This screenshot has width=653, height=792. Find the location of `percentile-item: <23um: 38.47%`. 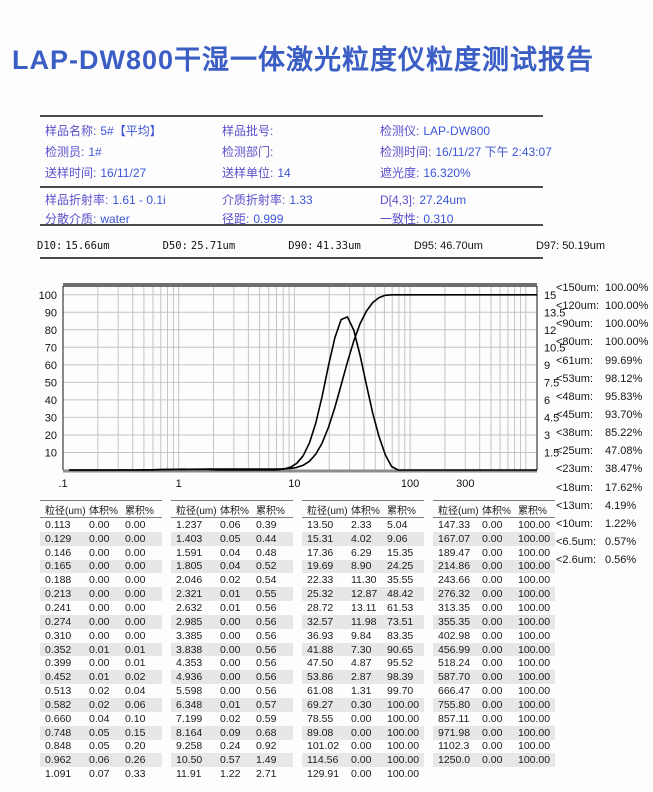

percentile-item: <23um: 38.47% is located at coordinates (604, 469).